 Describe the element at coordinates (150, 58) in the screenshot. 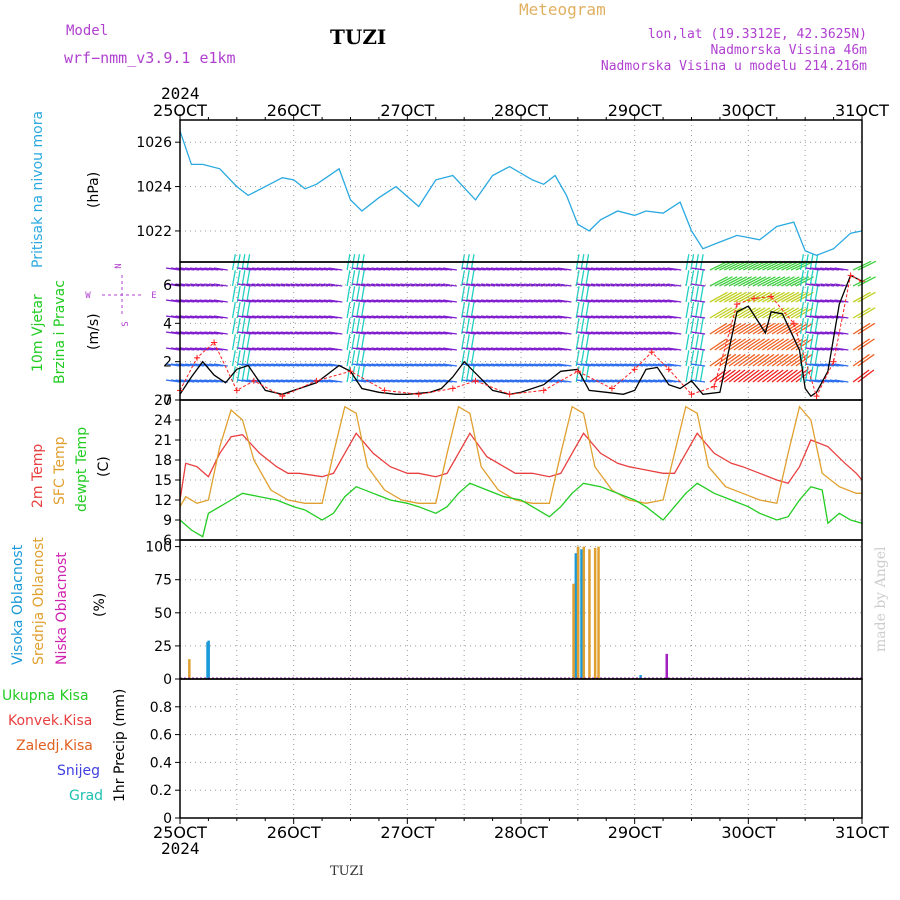

I see `model-name: wrf−nmm_v3.9.1 e1km` at that location.